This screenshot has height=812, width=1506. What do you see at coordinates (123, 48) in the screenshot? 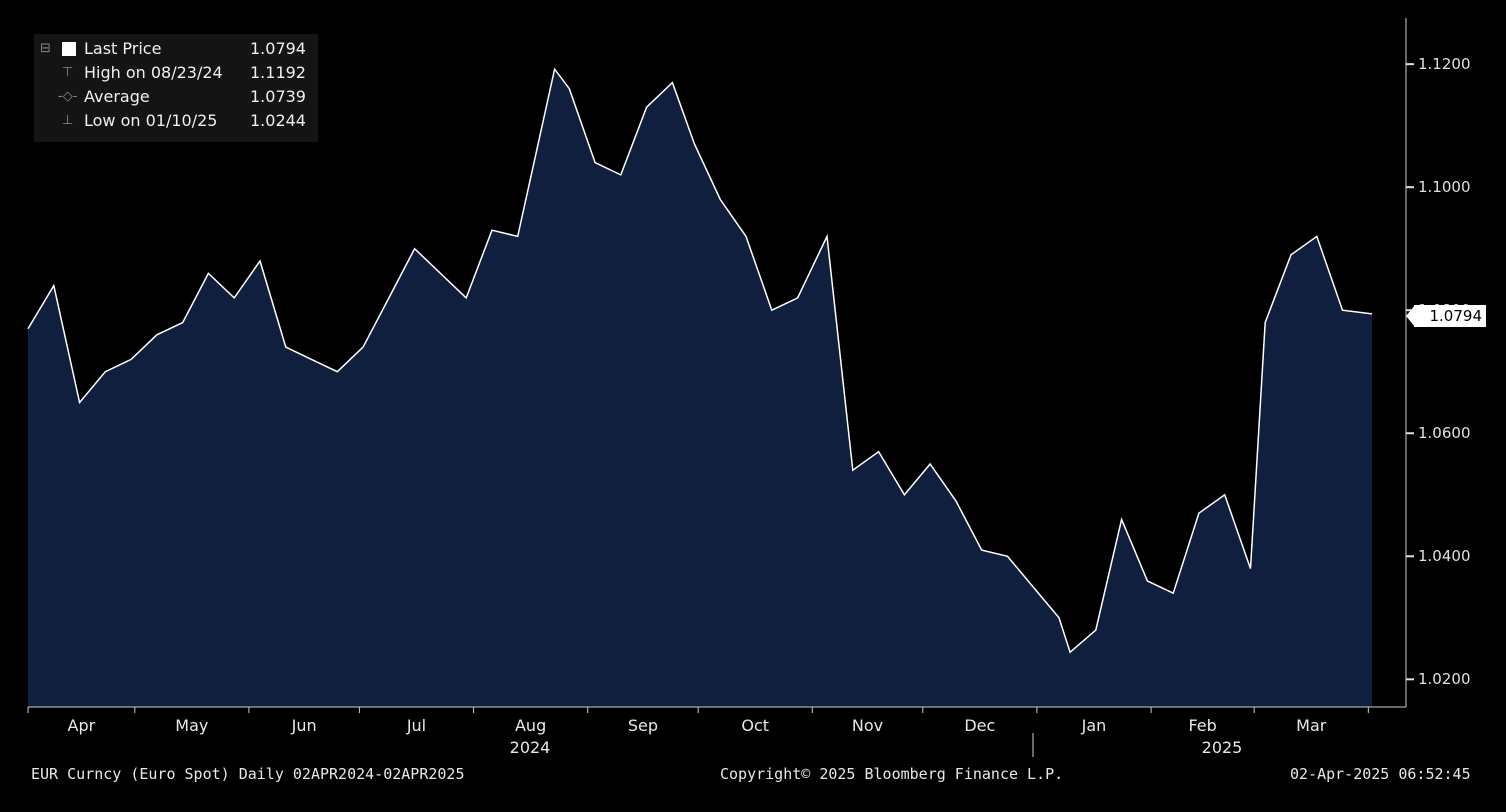
I see `legend-label: Last Price` at bounding box center [123, 48].